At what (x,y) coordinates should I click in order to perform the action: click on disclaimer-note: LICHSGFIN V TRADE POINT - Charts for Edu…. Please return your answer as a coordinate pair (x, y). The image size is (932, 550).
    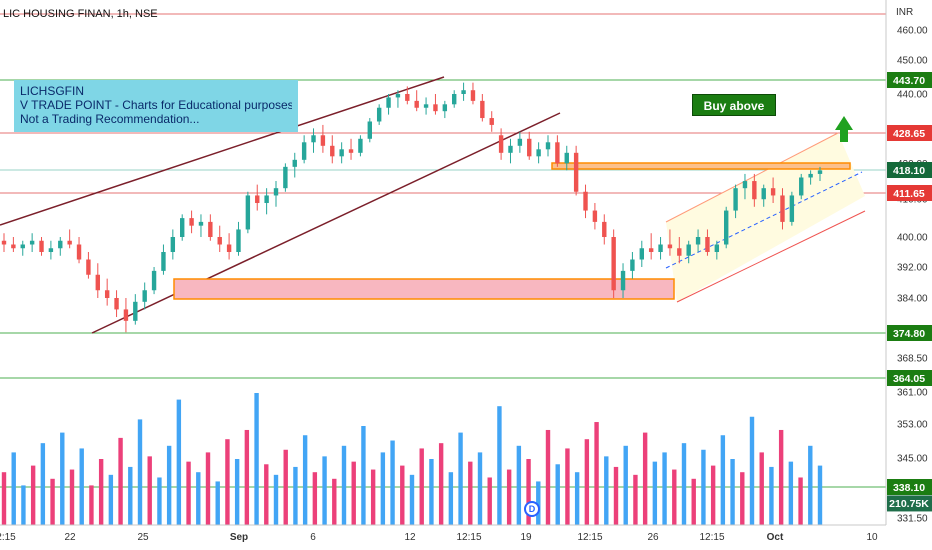
    Looking at the image, I should click on (156, 106).